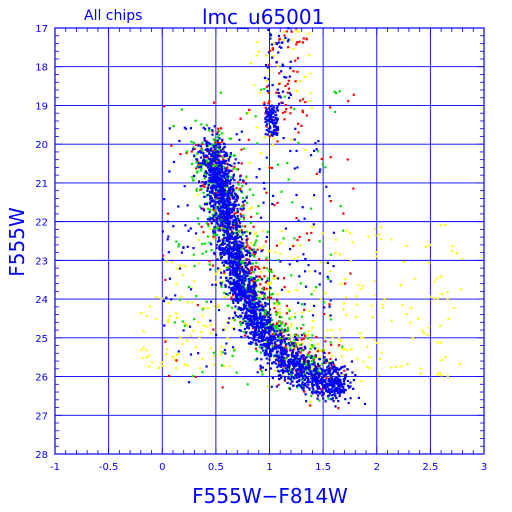 Image resolution: width=512 pixels, height=512 pixels. What do you see at coordinates (484, 467) in the screenshot?
I see `x-tick-label: 3` at bounding box center [484, 467].